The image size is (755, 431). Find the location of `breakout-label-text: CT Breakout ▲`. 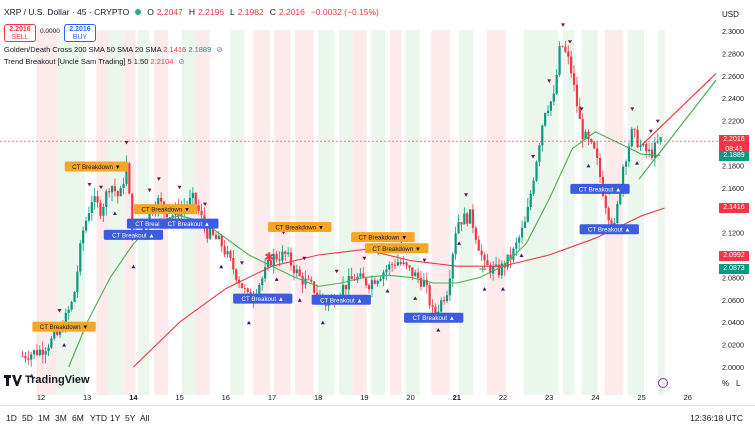

breakout-label-text: CT Breakout ▲ is located at coordinates (263, 299).